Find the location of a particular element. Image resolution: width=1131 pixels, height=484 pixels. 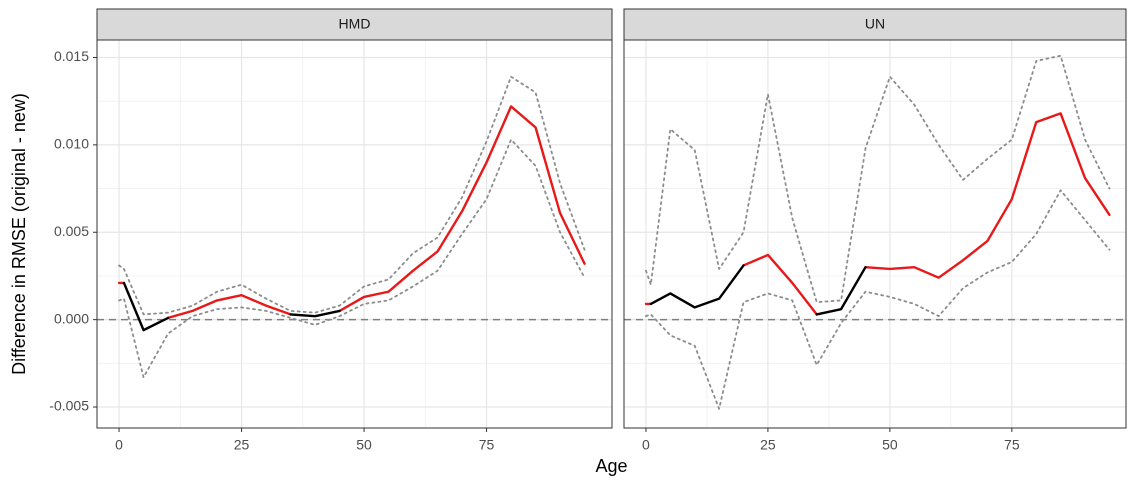

x-axis-title: Age is located at coordinates (611, 466).